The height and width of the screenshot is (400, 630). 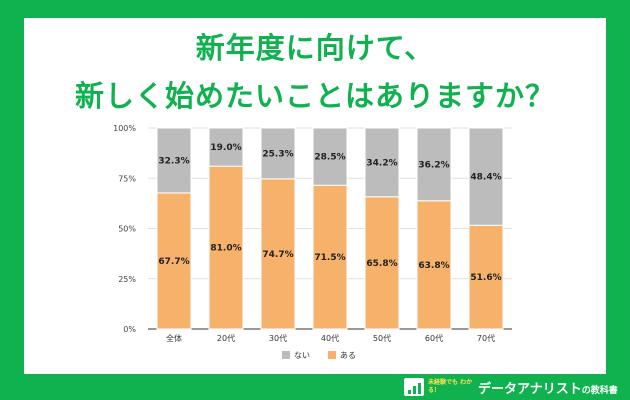 What do you see at coordinates (548, 389) in the screenshot?
I see `brand-name: データアナリストの教科書` at bounding box center [548, 389].